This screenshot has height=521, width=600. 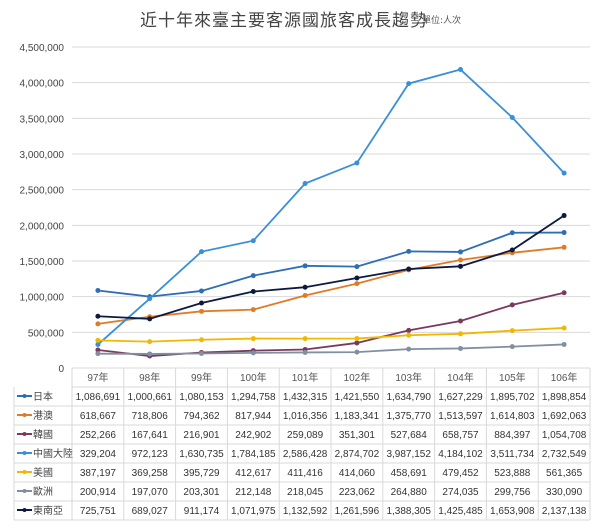 I want to click on table-cell: 259,089, so click(x=305, y=435).